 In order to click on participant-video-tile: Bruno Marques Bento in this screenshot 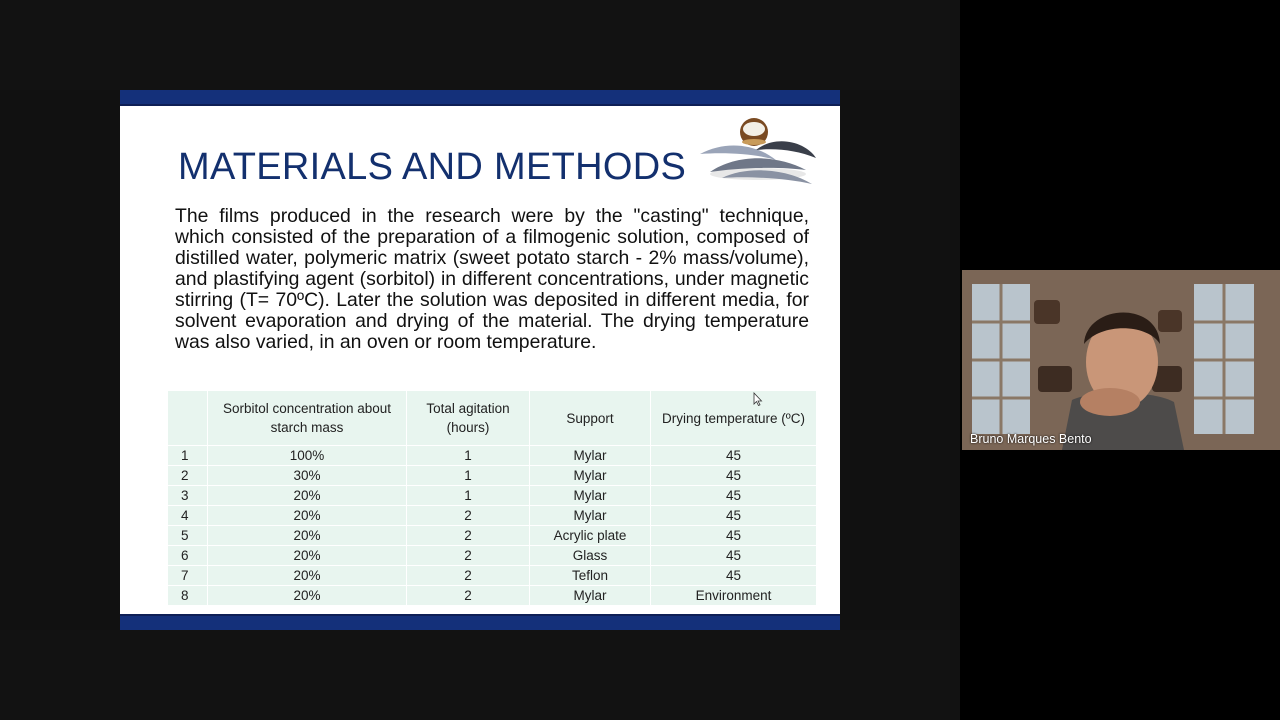, I will do `click(1121, 360)`.